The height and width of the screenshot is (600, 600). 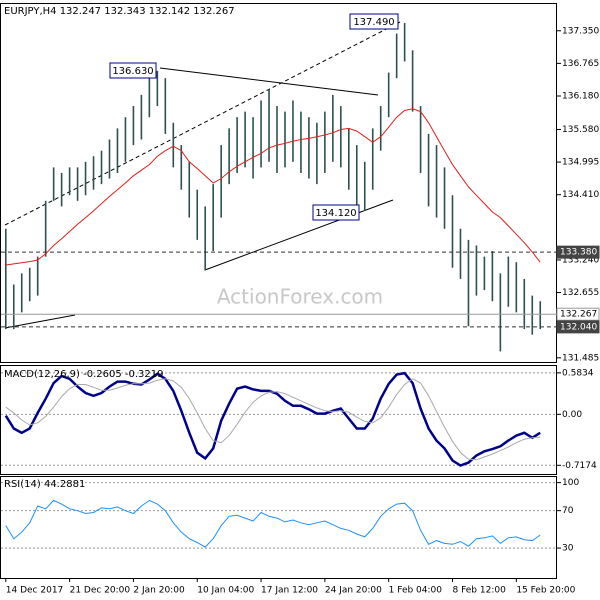 I want to click on annotation: 137.490, so click(x=373, y=22).